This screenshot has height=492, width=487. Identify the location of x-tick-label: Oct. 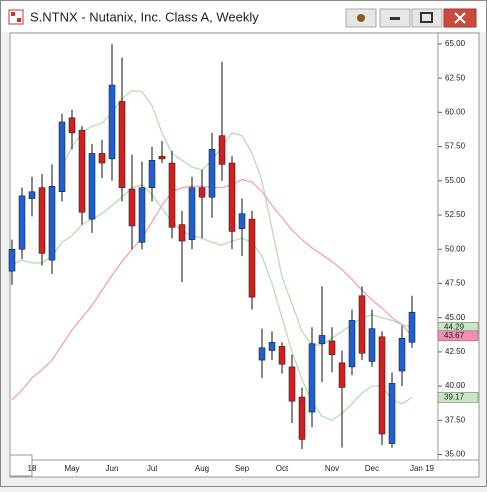
(282, 468).